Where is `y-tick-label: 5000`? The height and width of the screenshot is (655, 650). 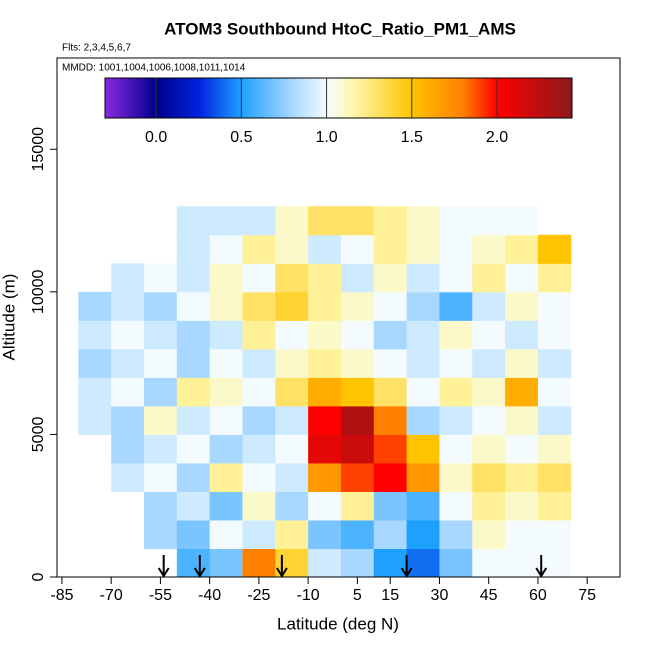 y-tick-label: 5000 is located at coordinates (38, 435).